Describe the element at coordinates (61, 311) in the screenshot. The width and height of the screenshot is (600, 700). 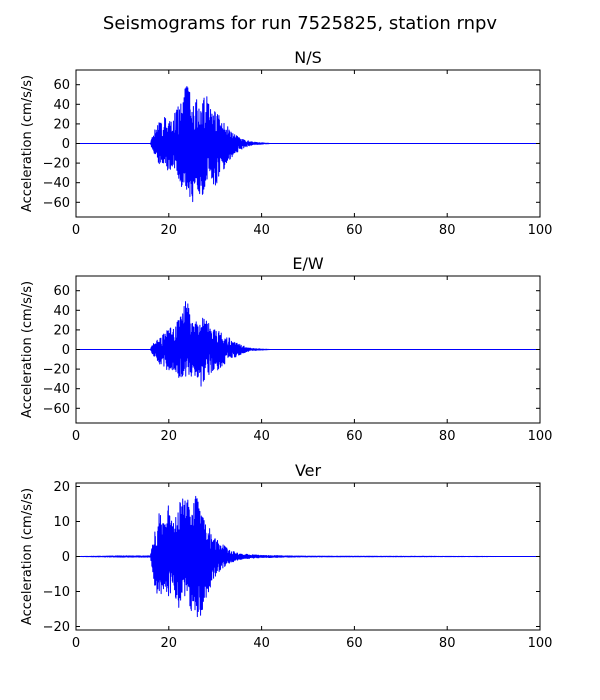
I see `y-tick-label-ew-40: 40` at that location.